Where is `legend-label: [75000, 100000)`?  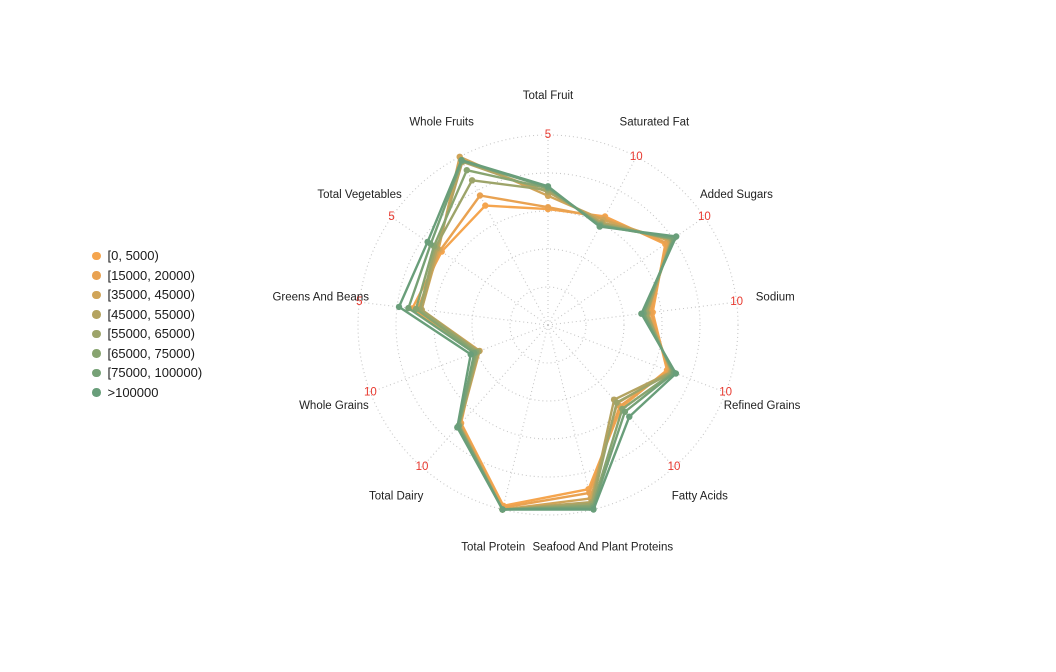 legend-label: [75000, 100000) is located at coordinates (155, 373).